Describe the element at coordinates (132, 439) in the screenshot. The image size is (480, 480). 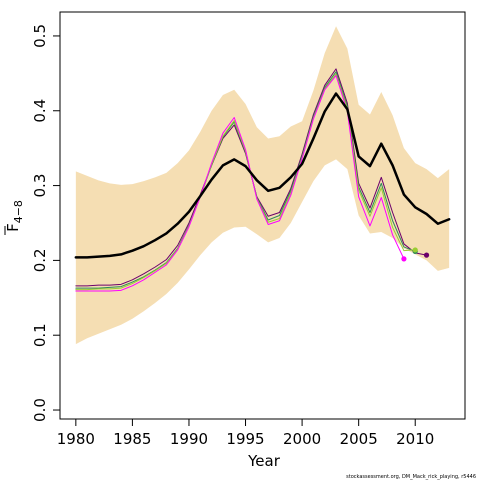
I see `x-tick-label-1985: 1985` at that location.